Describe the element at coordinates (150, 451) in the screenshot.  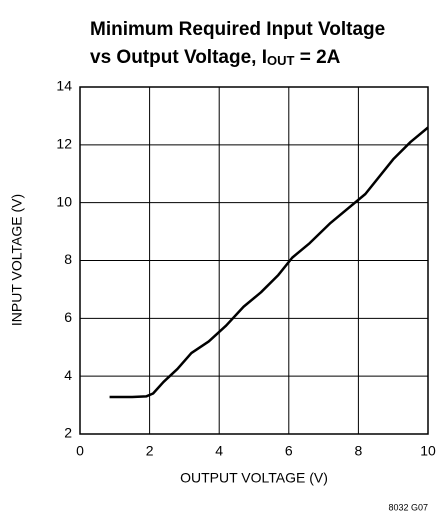
I see `x-tick-label: 2` at that location.